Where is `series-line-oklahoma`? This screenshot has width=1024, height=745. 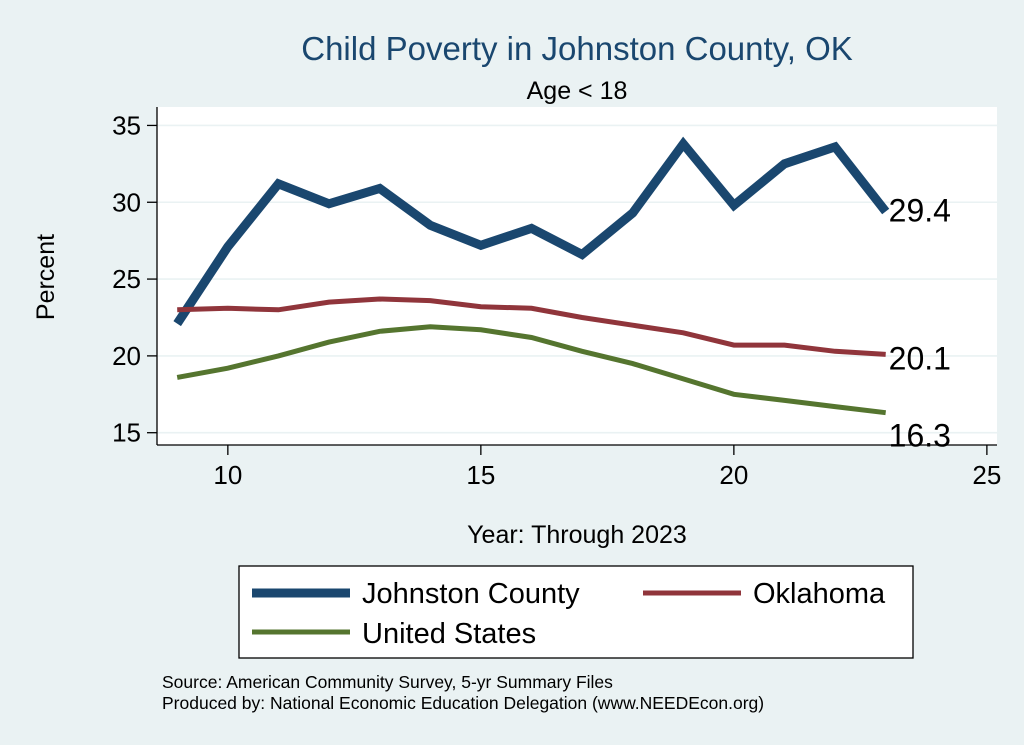
series-line-oklahoma is located at coordinates (531, 326).